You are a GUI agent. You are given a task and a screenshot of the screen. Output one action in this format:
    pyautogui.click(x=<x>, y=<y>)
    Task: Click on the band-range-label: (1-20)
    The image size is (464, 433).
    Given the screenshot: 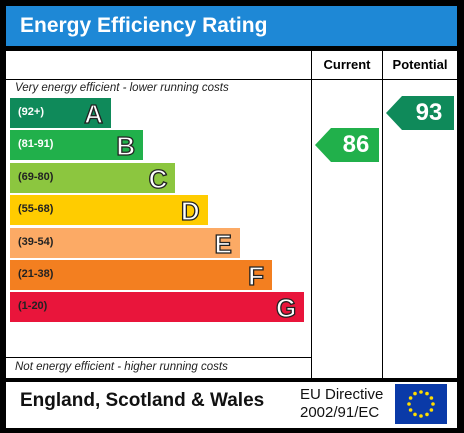 What is the action you would take?
    pyautogui.click(x=33, y=306)
    